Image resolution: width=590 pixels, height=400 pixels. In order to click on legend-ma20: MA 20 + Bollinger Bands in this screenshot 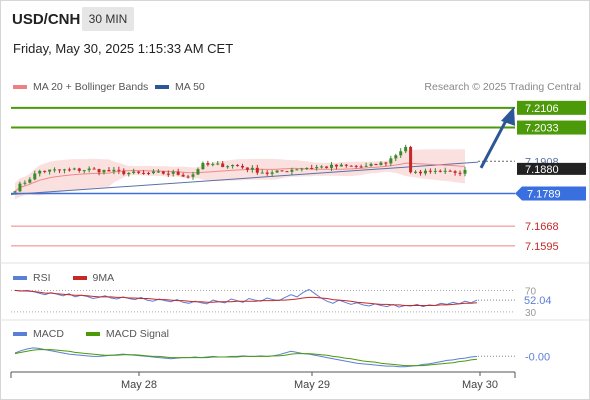, I will do `click(80, 87)`.